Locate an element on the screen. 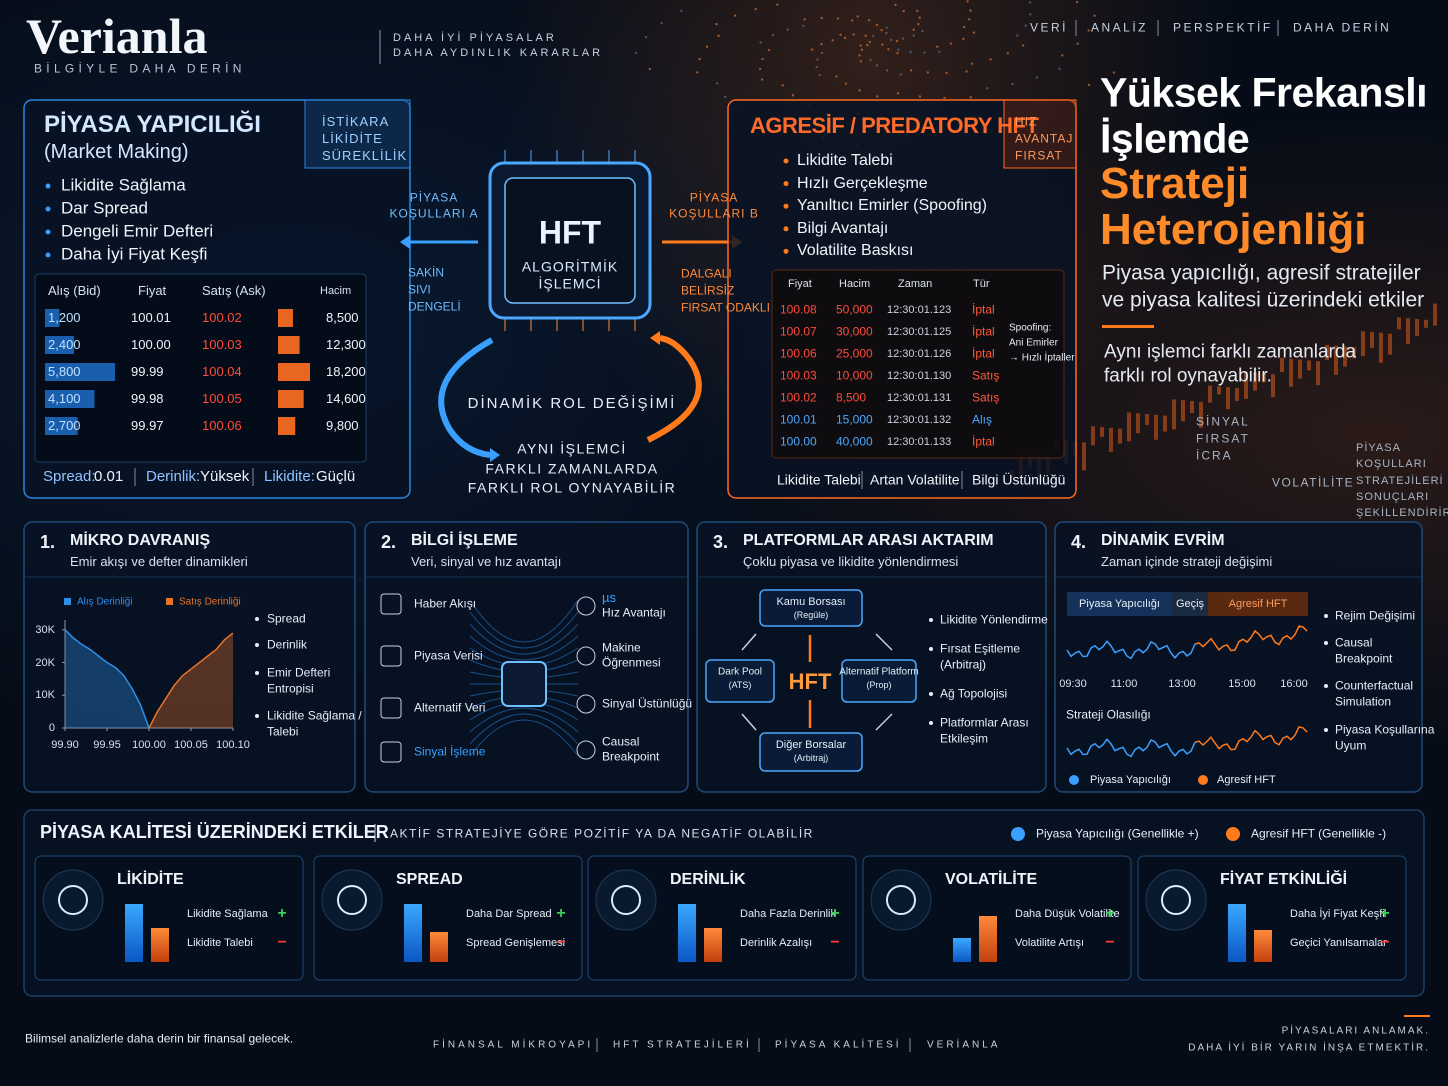  volume-bar is located at coordinates (291, 399).